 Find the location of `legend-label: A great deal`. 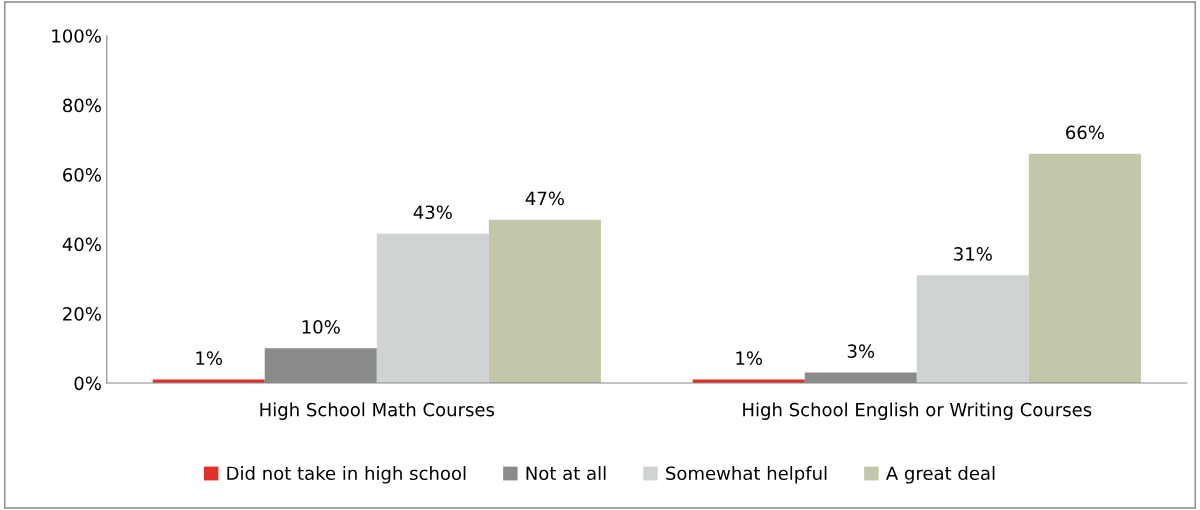

legend-label: A great deal is located at coordinates (940, 475).